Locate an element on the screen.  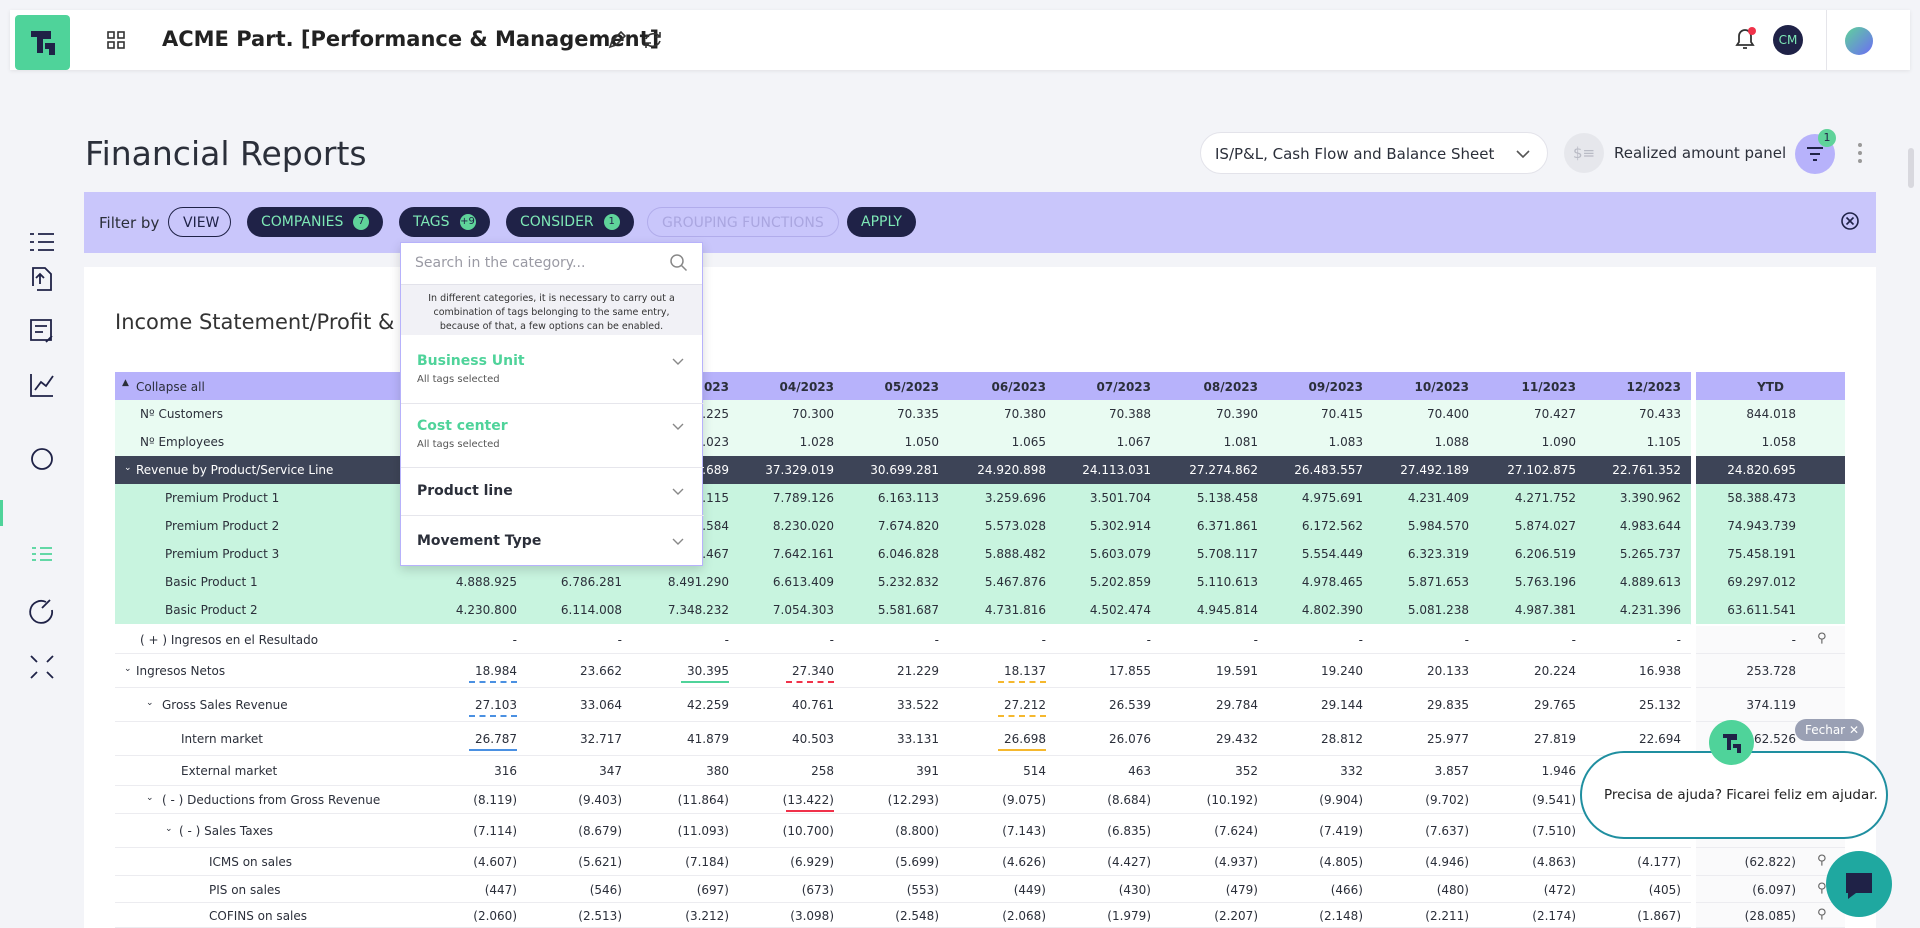
row-value: 5.581.687 is located at coordinates (908, 610).